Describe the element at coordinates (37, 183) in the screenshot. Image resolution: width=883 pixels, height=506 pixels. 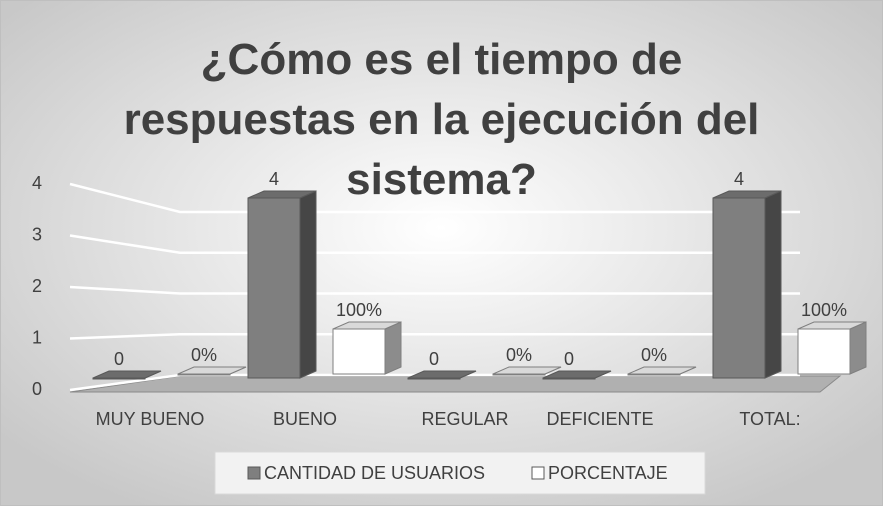
I see `y-tick-label: 4` at that location.